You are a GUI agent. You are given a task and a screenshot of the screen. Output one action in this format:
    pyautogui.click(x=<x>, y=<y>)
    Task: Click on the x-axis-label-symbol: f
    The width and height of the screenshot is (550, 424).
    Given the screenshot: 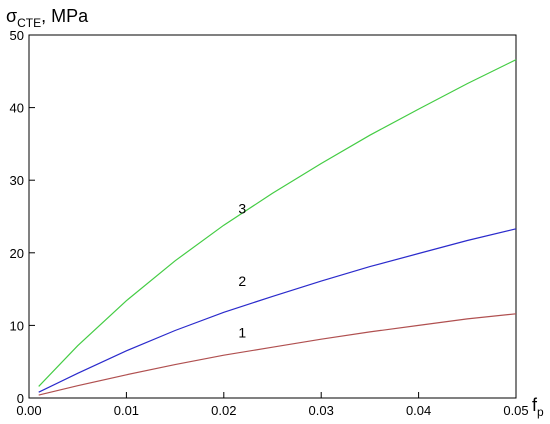 What is the action you would take?
    pyautogui.click(x=535, y=405)
    